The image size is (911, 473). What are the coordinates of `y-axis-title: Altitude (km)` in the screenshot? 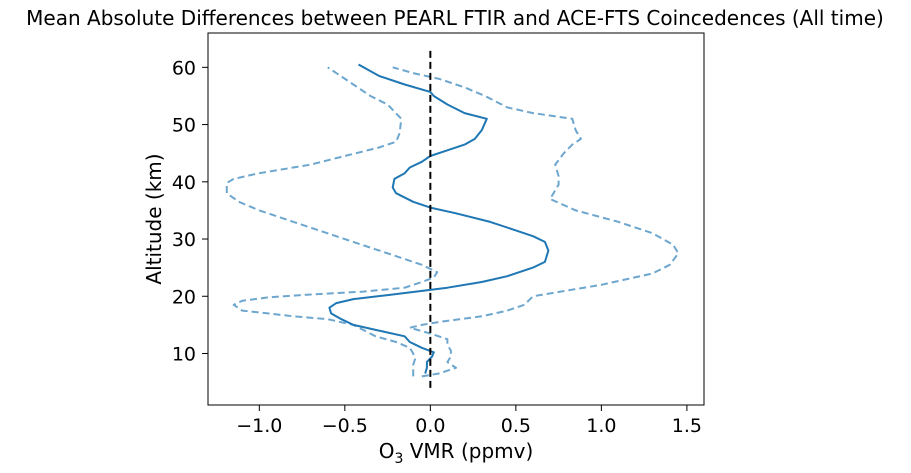 It's located at (154, 218).